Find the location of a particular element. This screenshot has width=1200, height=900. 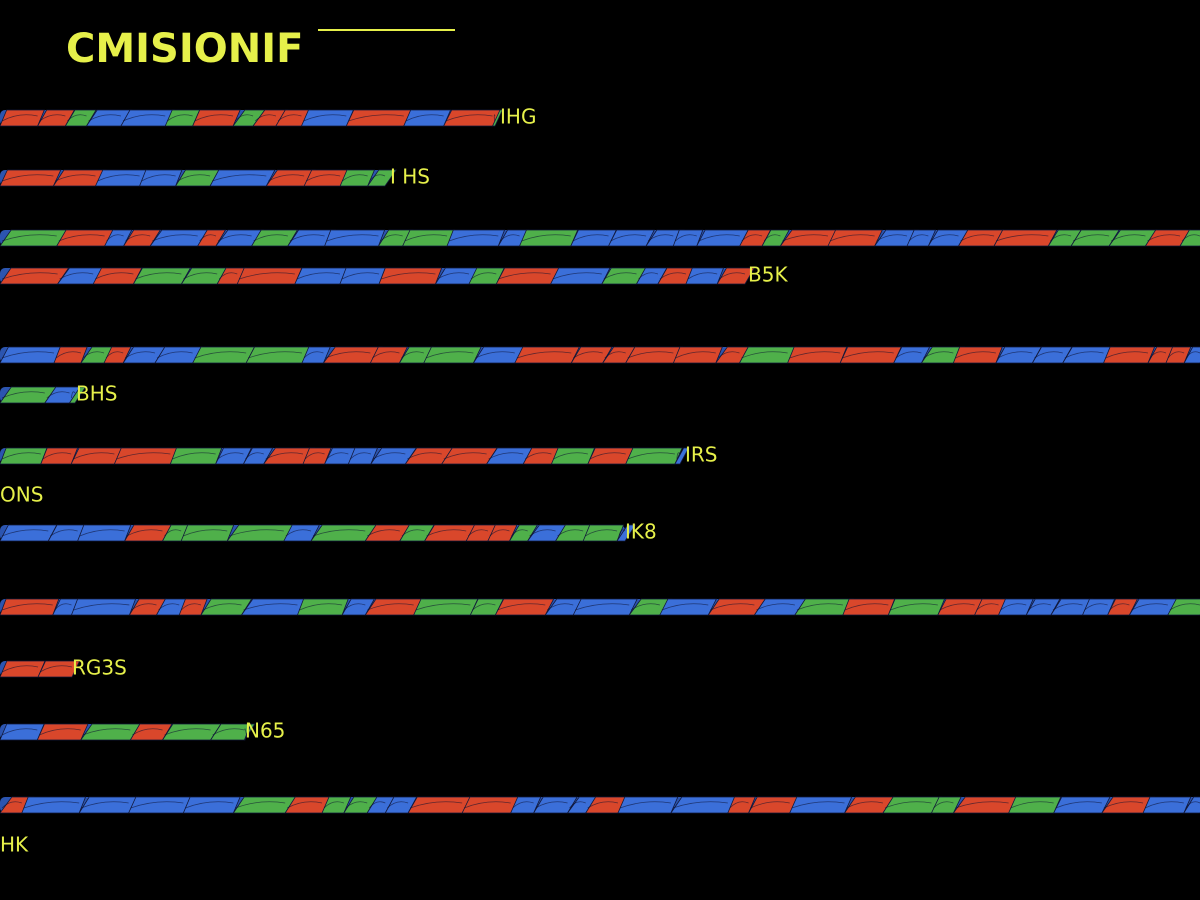

bar-label: N65 is located at coordinates (265, 731).